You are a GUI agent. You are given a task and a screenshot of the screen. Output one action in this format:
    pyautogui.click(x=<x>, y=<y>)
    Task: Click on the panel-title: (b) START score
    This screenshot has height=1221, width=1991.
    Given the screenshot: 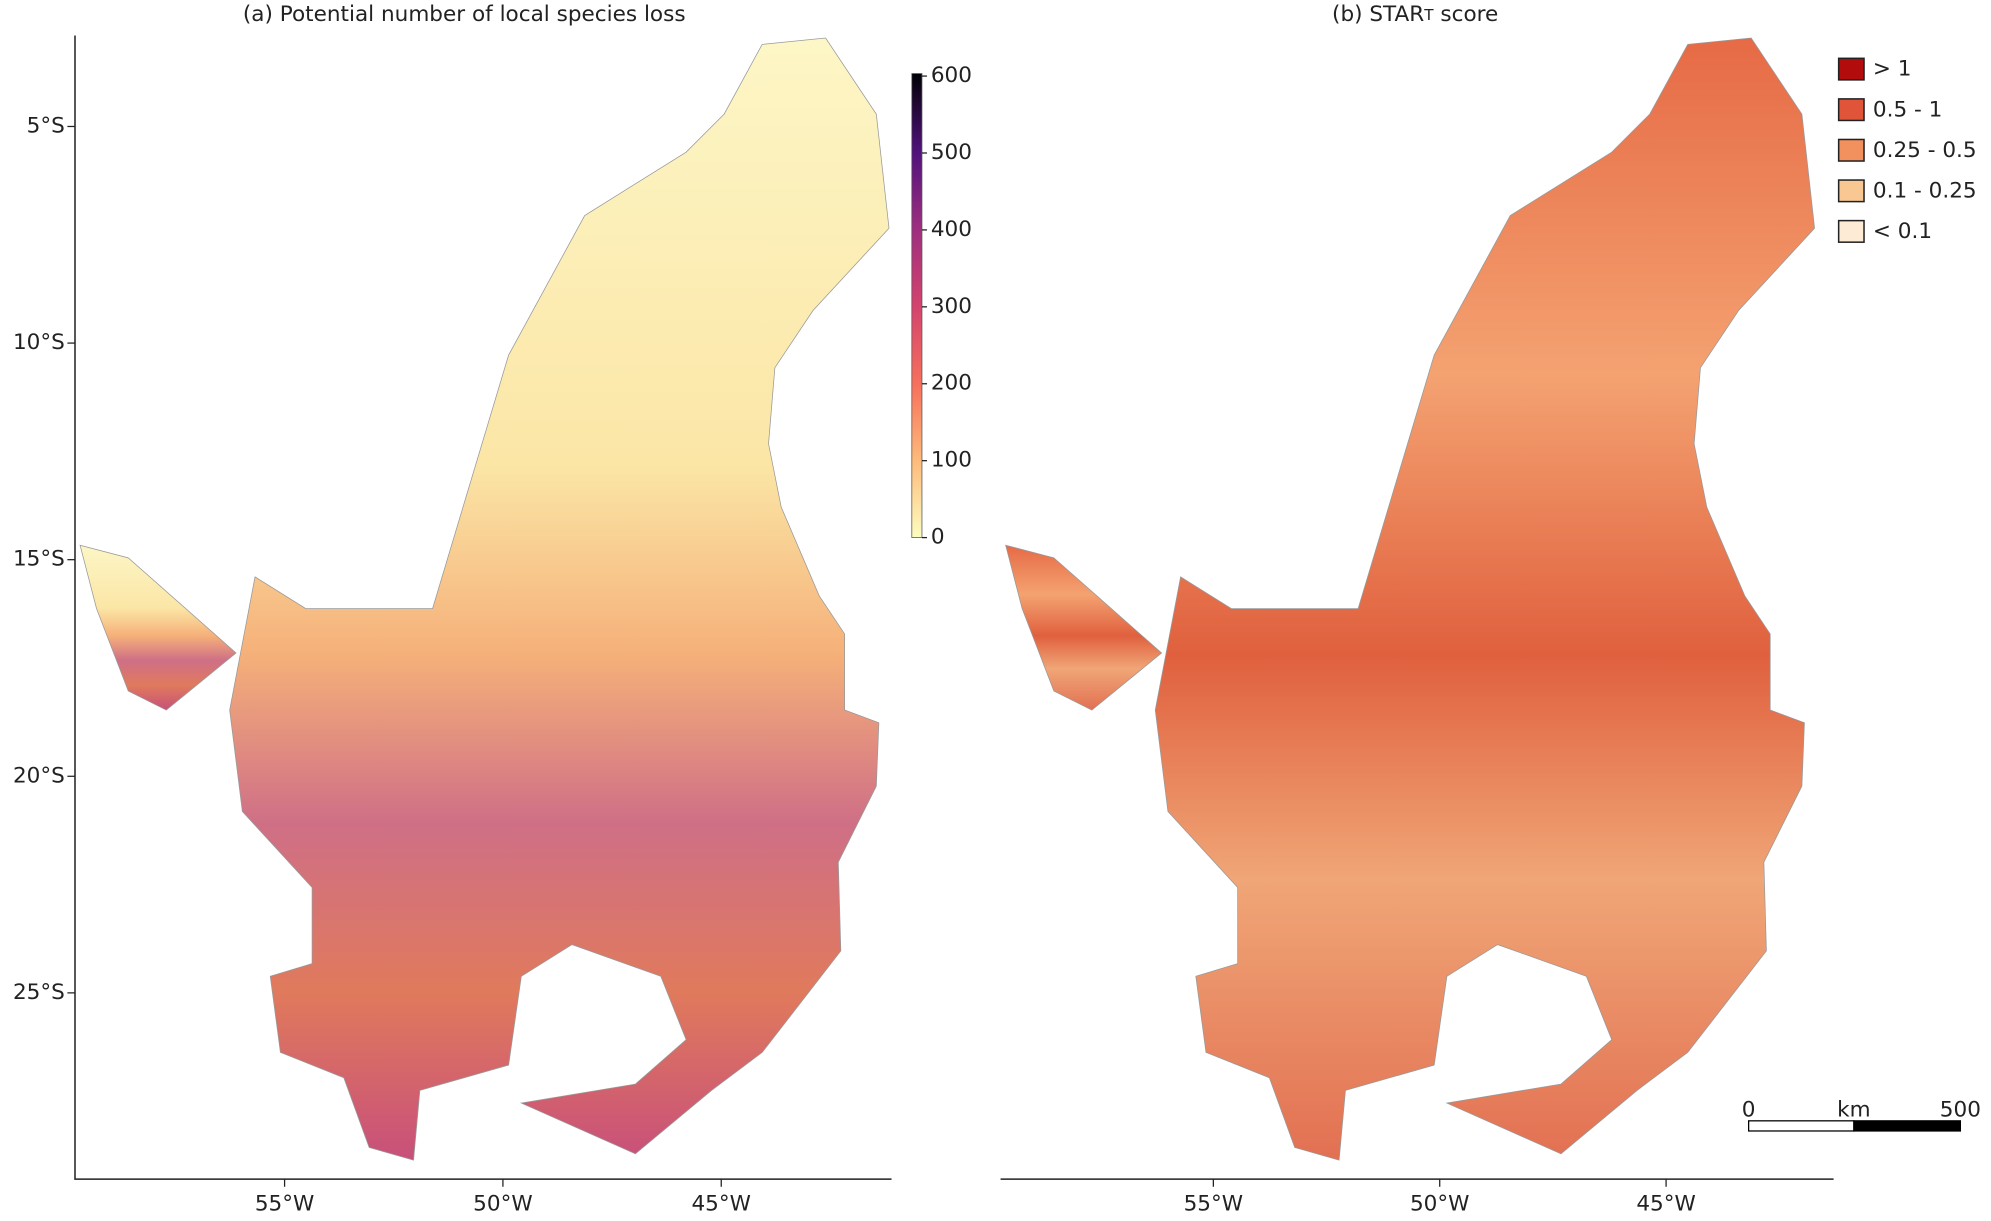 What is the action you would take?
    pyautogui.click(x=1415, y=14)
    